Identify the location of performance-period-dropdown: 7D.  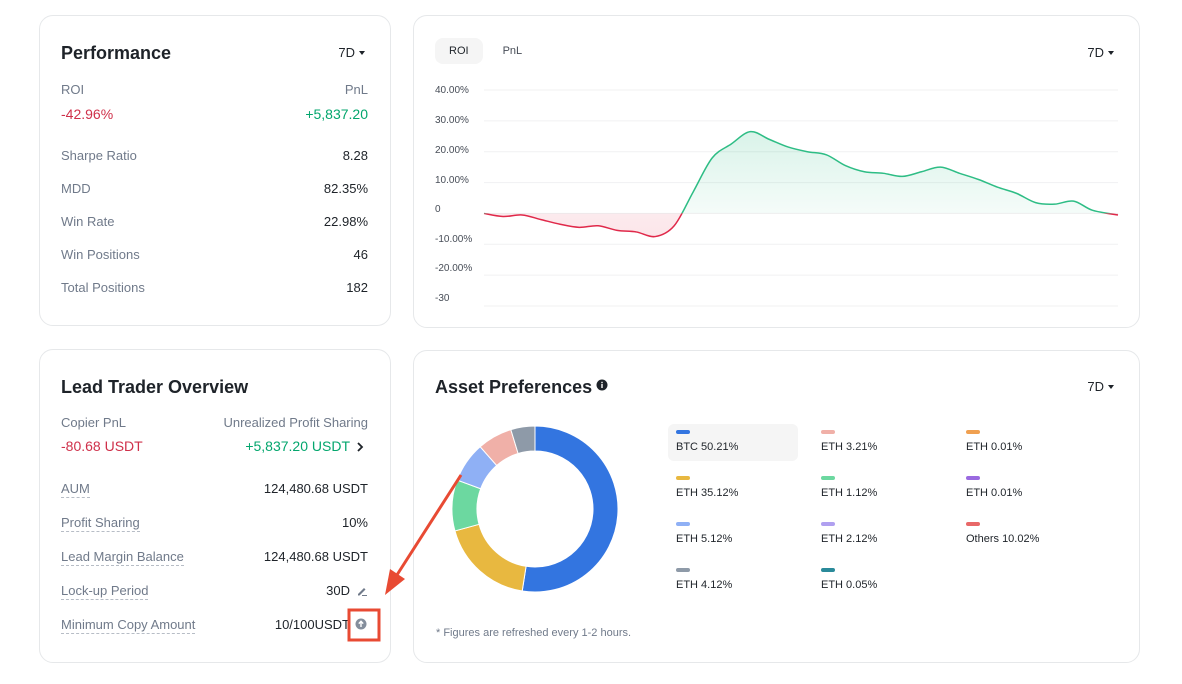
(351, 52).